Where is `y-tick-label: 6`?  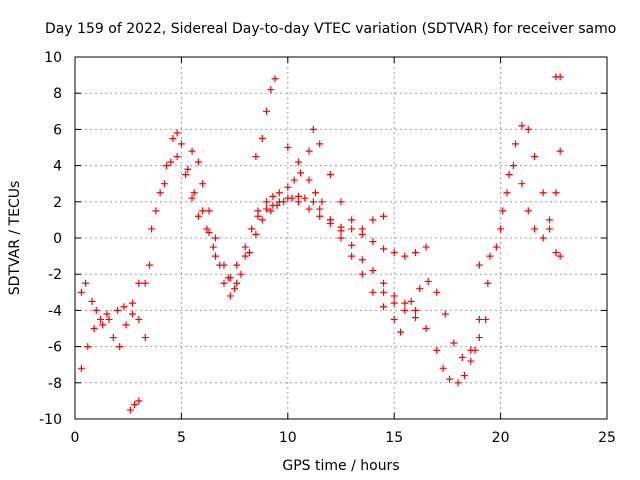
y-tick-label: 6 is located at coordinates (57, 130).